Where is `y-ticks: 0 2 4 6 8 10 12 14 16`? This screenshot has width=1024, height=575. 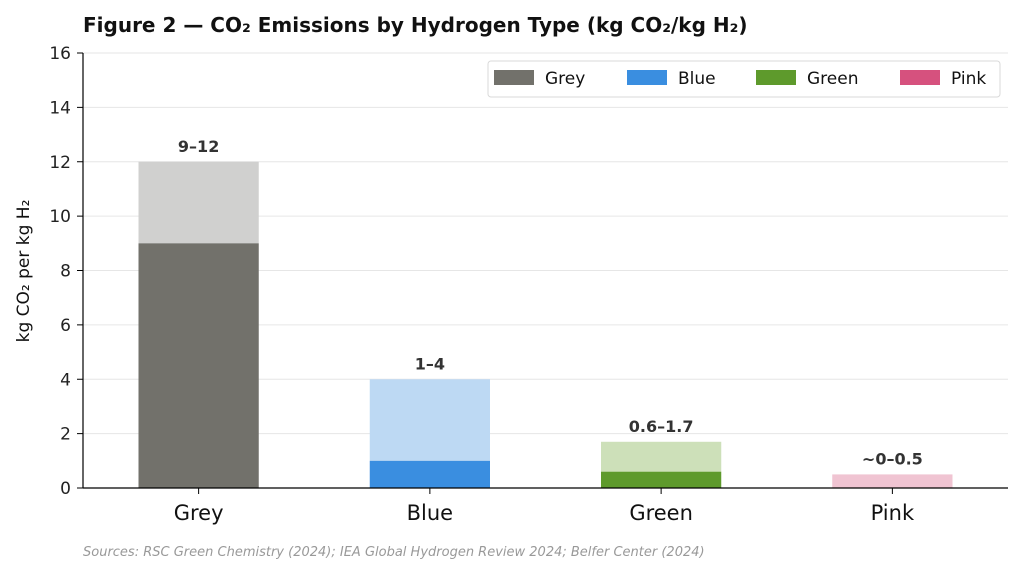
y-ticks: 0 2 4 6 8 10 12 14 16 is located at coordinates (66, 271).